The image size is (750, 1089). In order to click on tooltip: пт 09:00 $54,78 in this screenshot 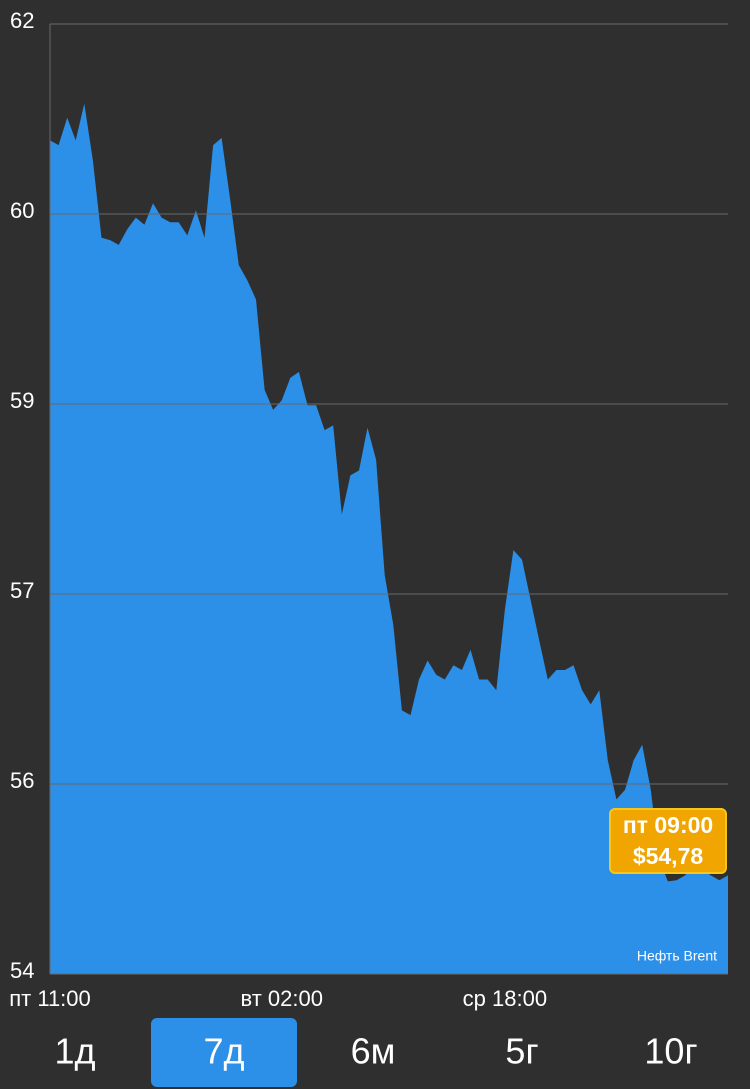, I will do `click(668, 841)`.